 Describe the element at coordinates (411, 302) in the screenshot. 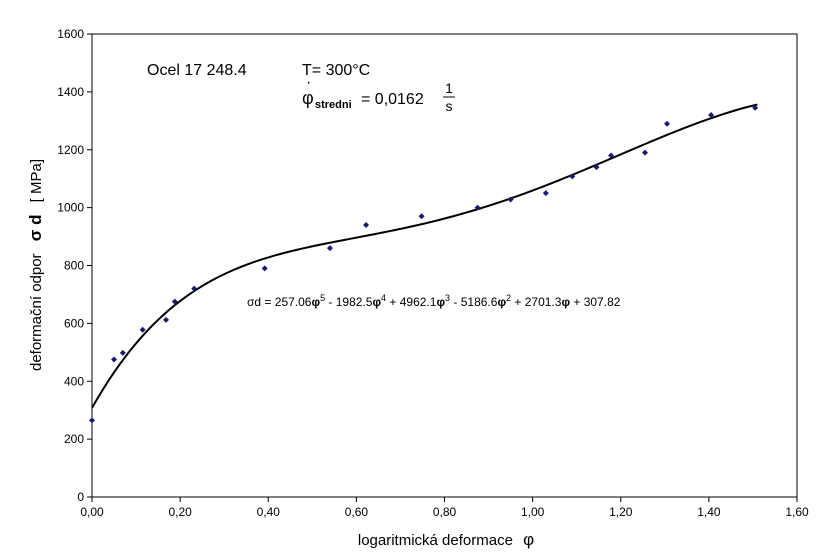

I see `eq-coef-3: + 4962.1` at that location.